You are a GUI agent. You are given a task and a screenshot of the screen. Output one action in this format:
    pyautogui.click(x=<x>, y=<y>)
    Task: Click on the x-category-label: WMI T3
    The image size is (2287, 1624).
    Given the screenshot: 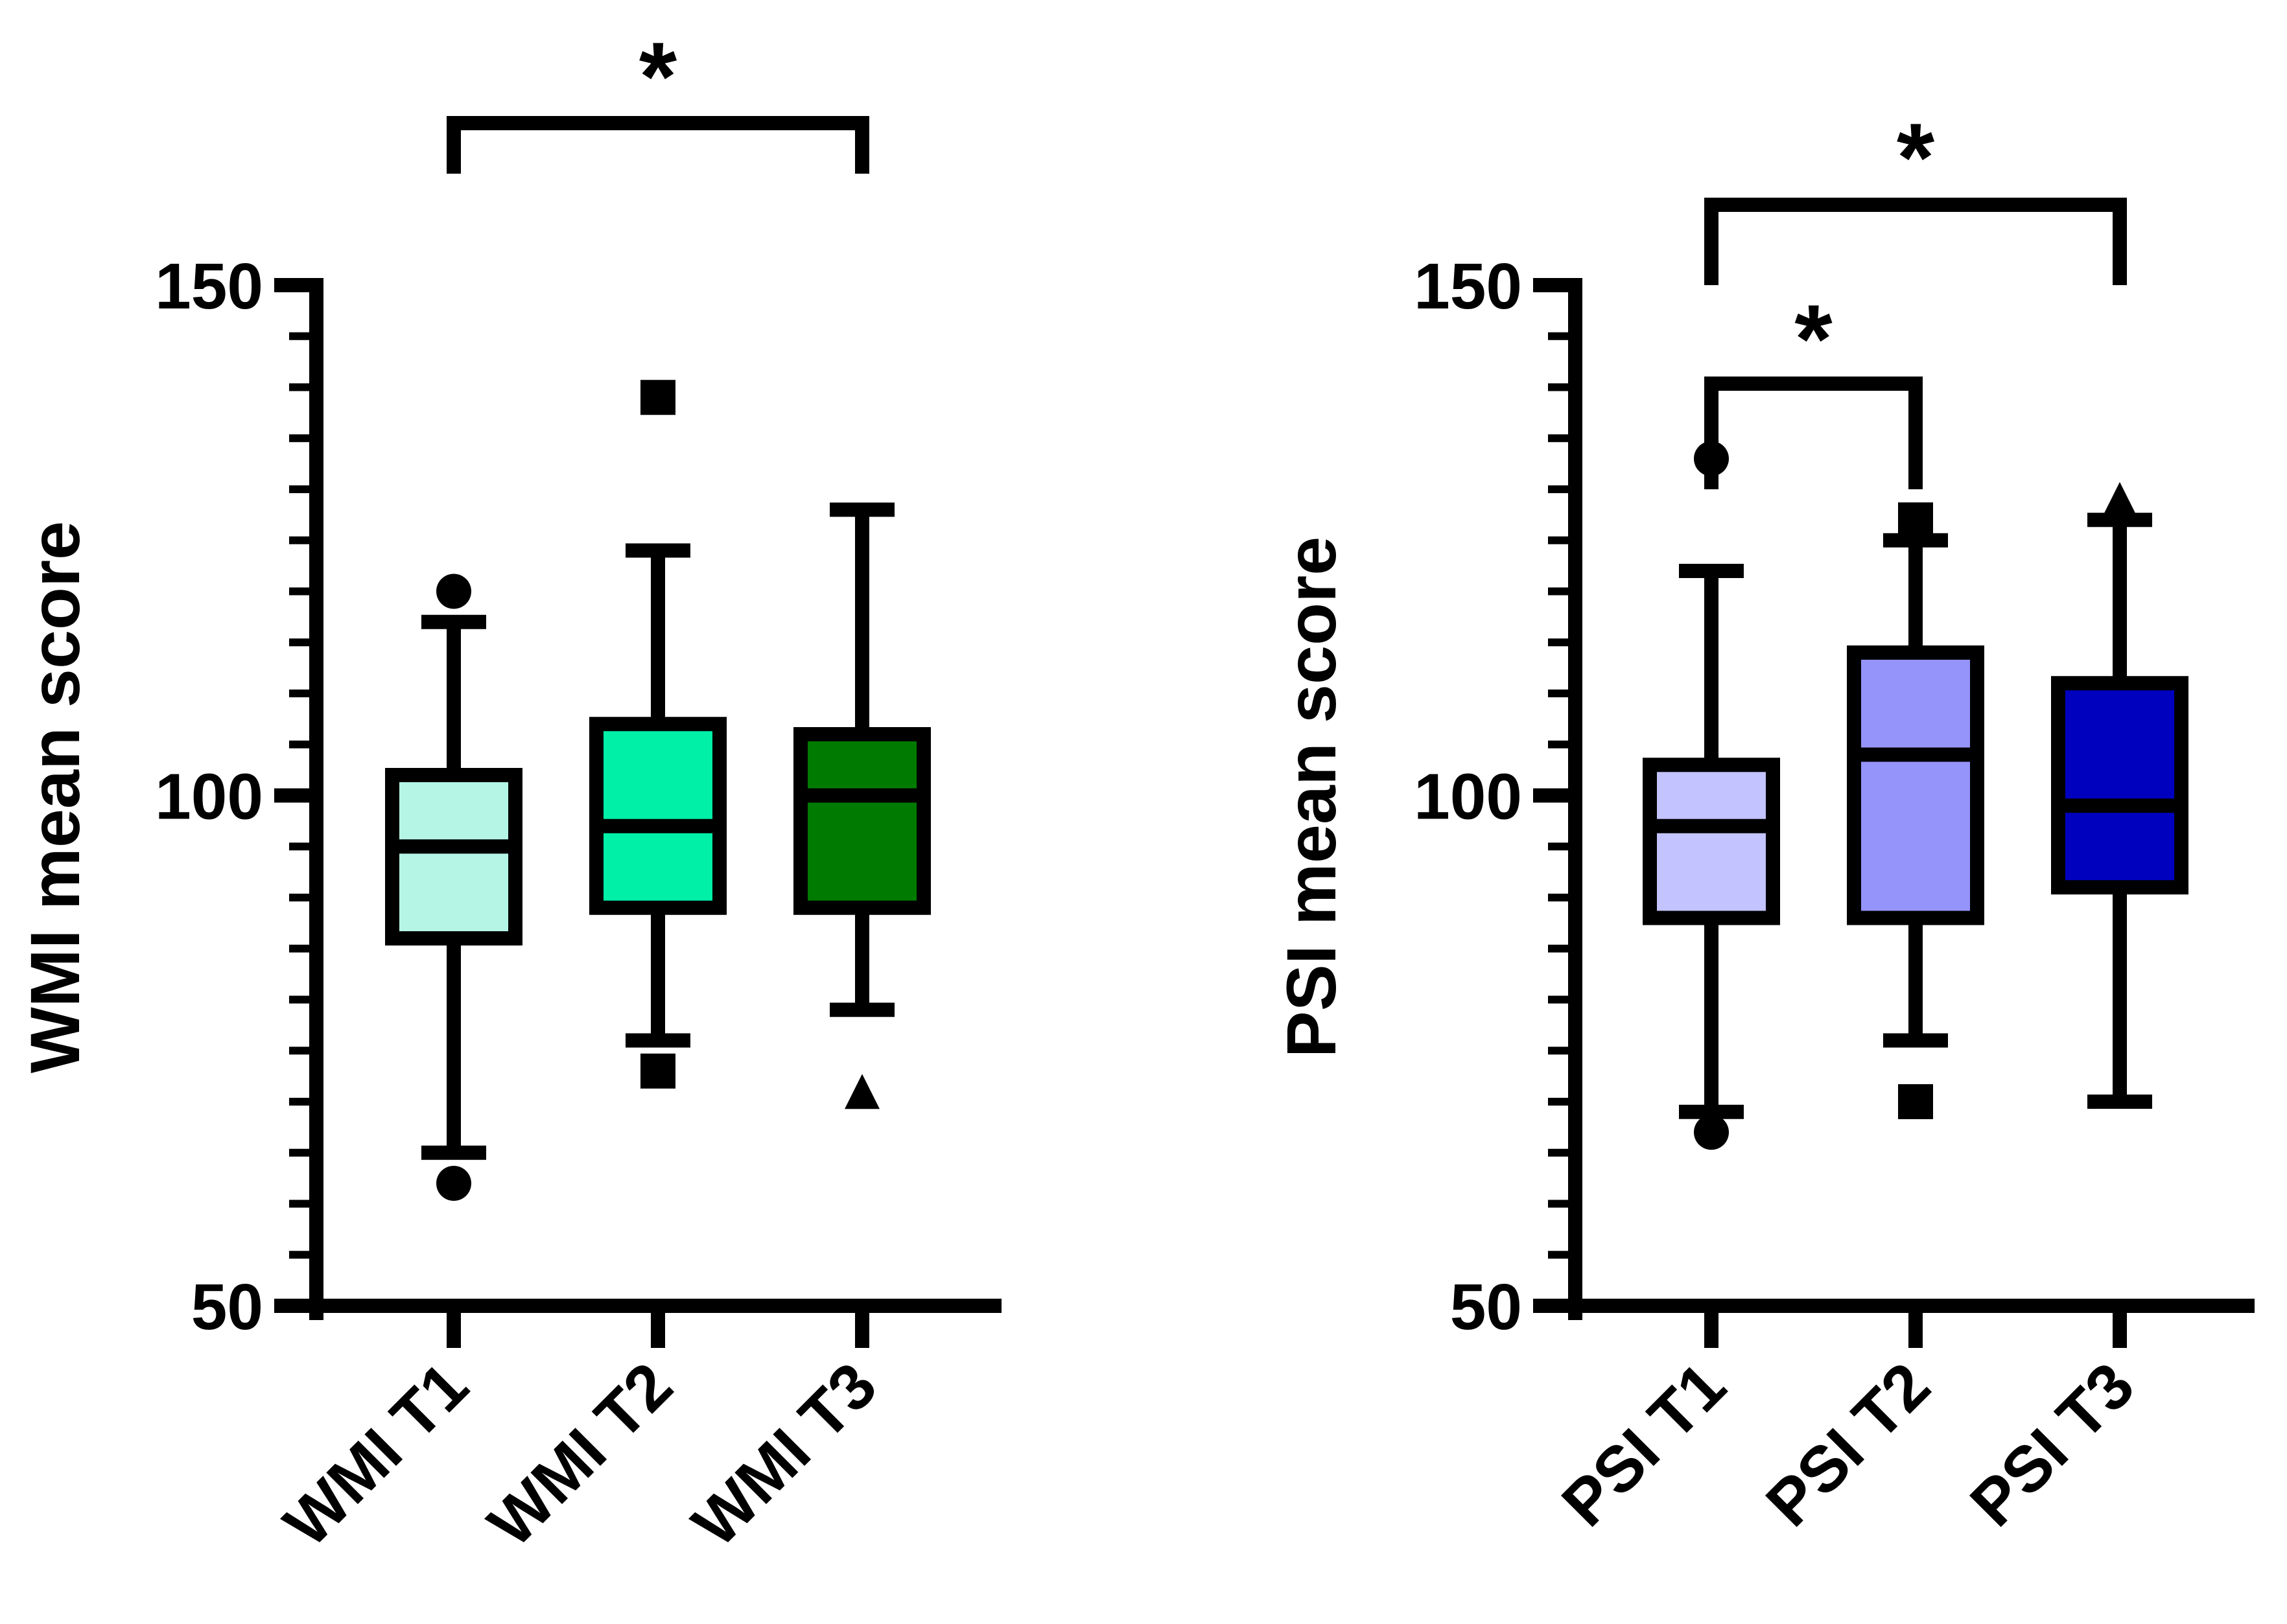 What is the action you would take?
    pyautogui.click(x=785, y=1454)
    